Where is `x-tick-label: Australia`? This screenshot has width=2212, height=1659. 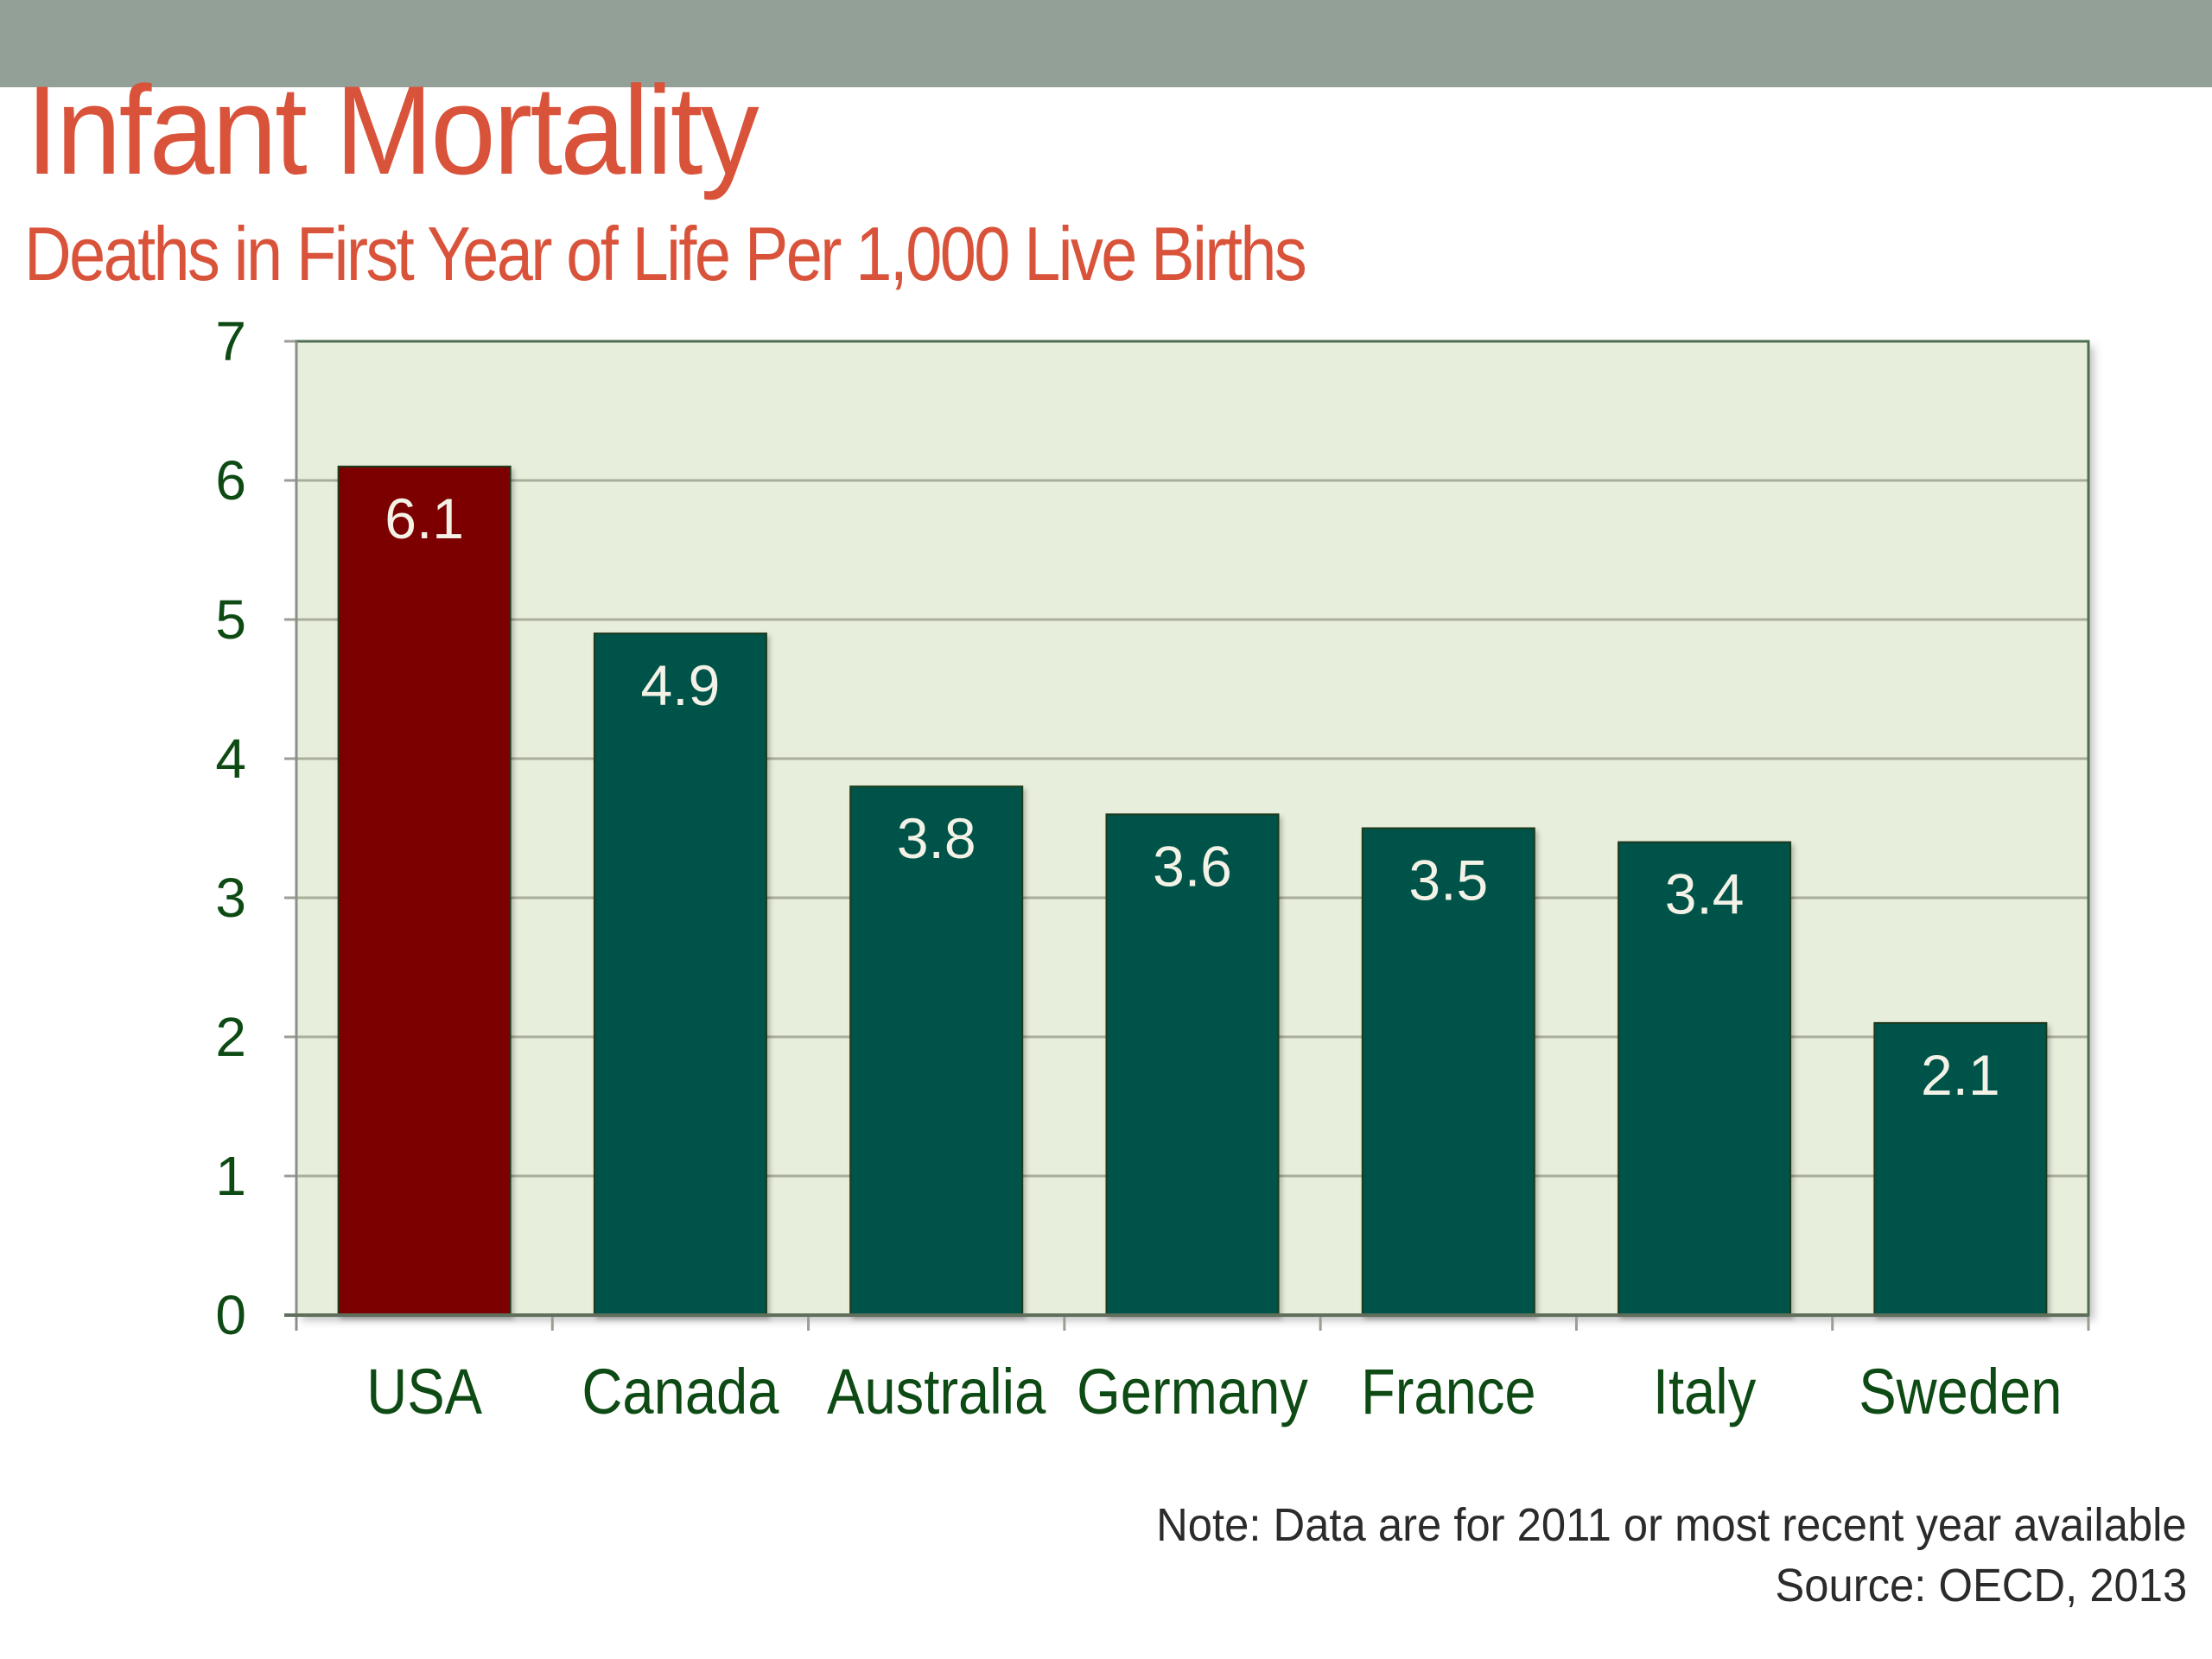 x-tick-label: Australia is located at coordinates (936, 1391).